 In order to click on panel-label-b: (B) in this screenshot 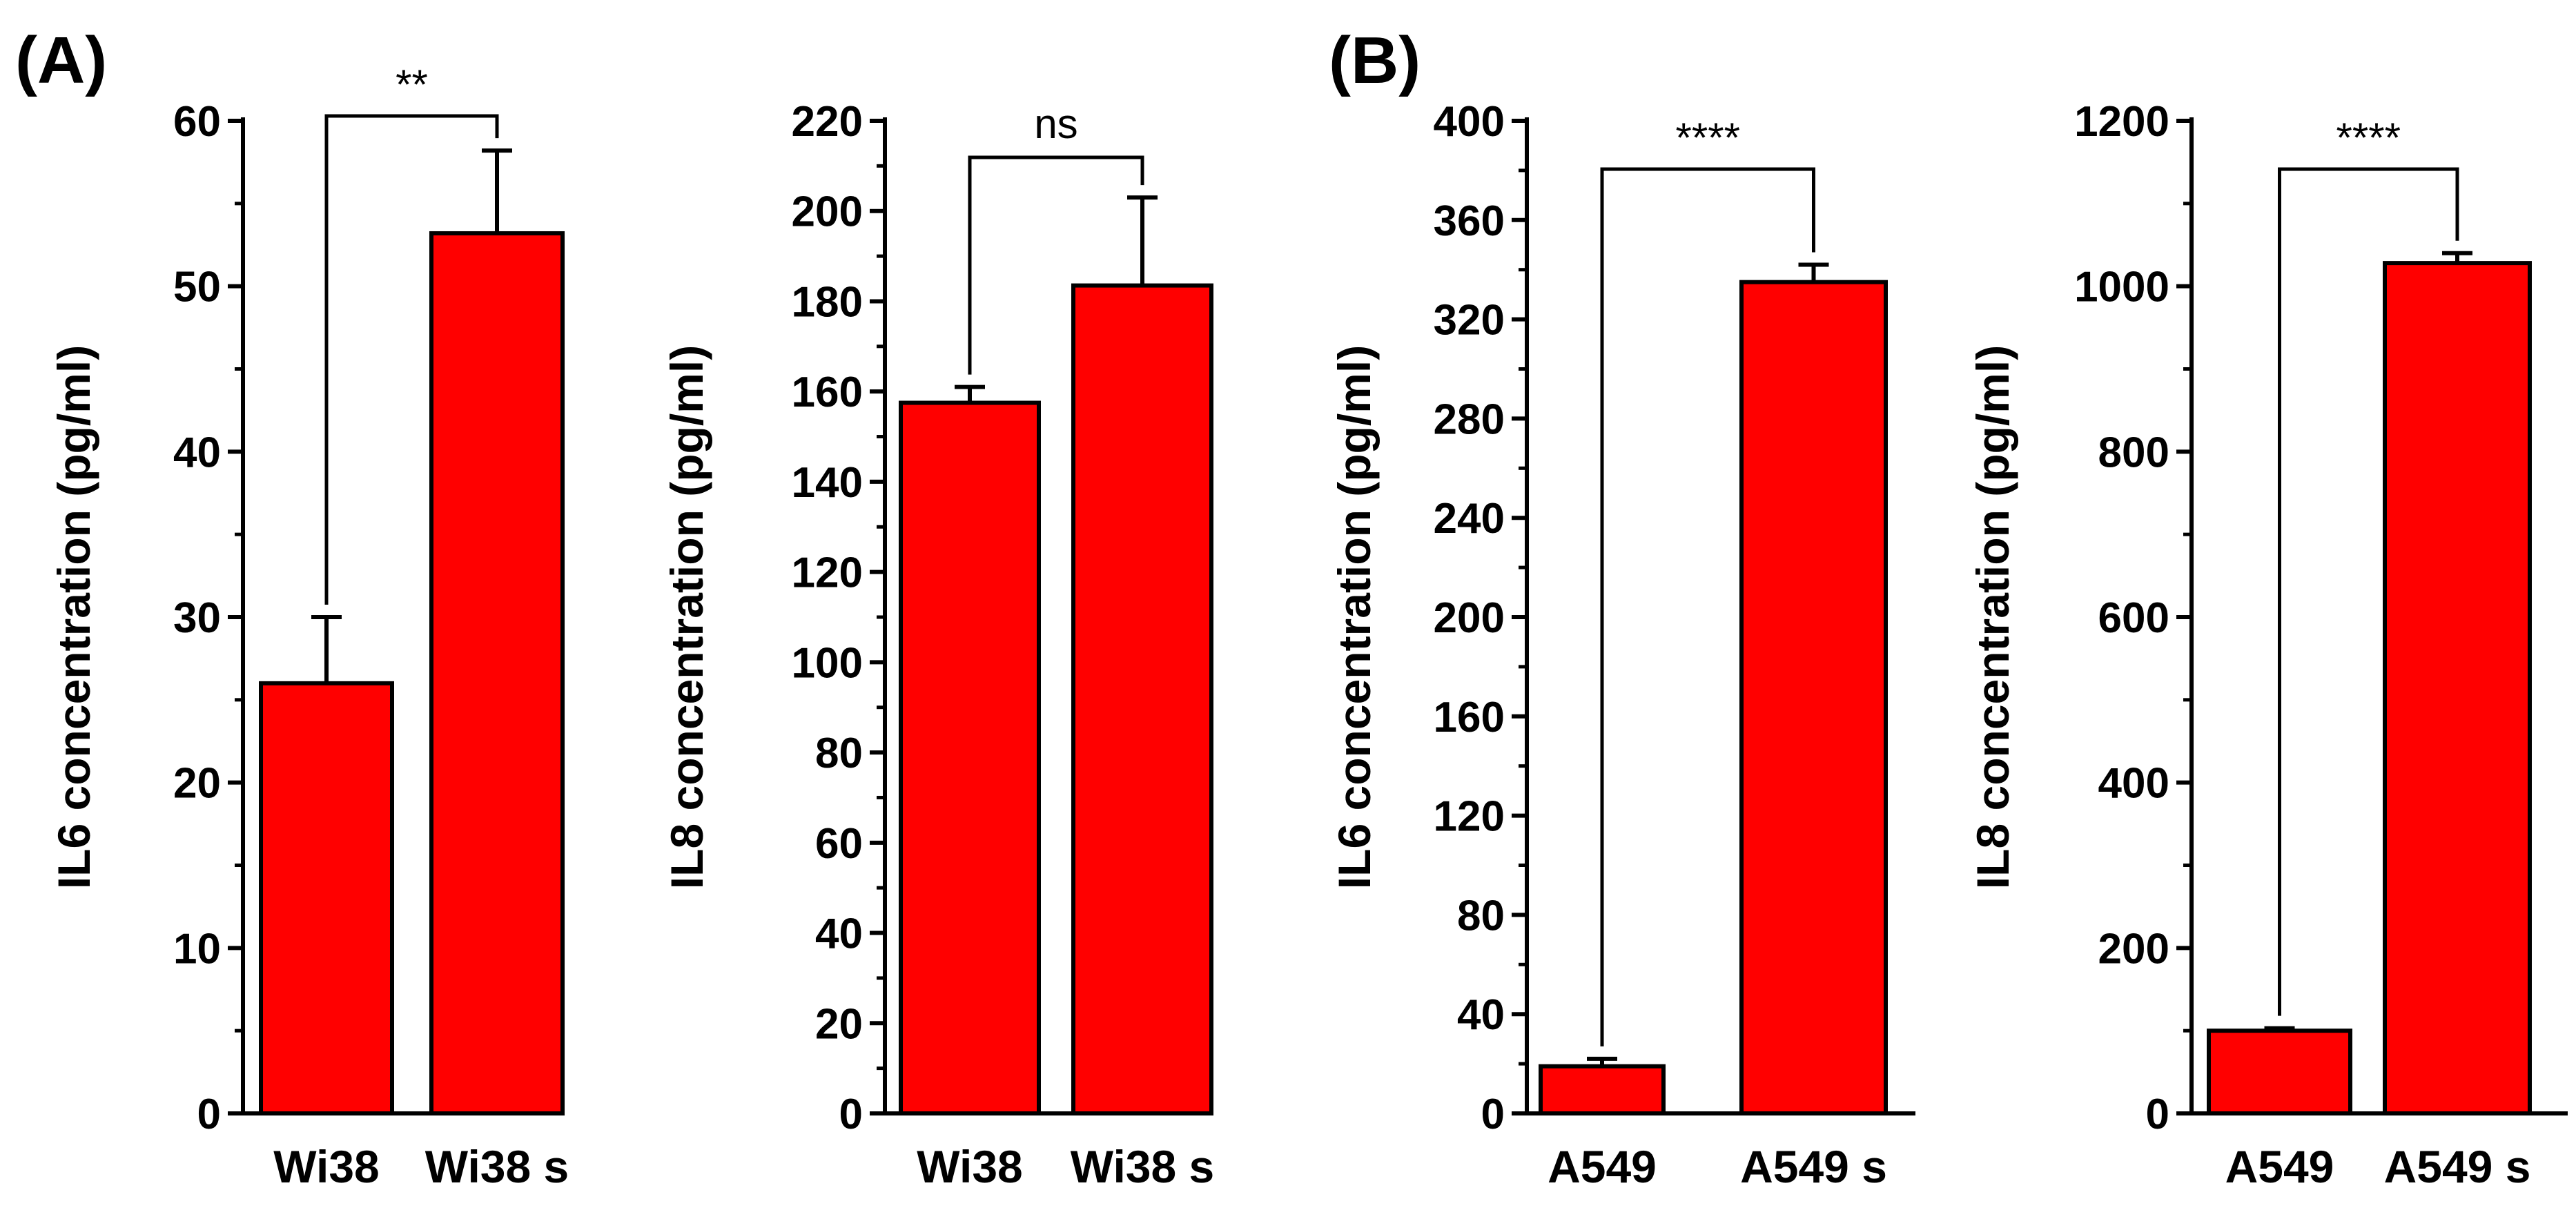, I will do `click(1375, 60)`.